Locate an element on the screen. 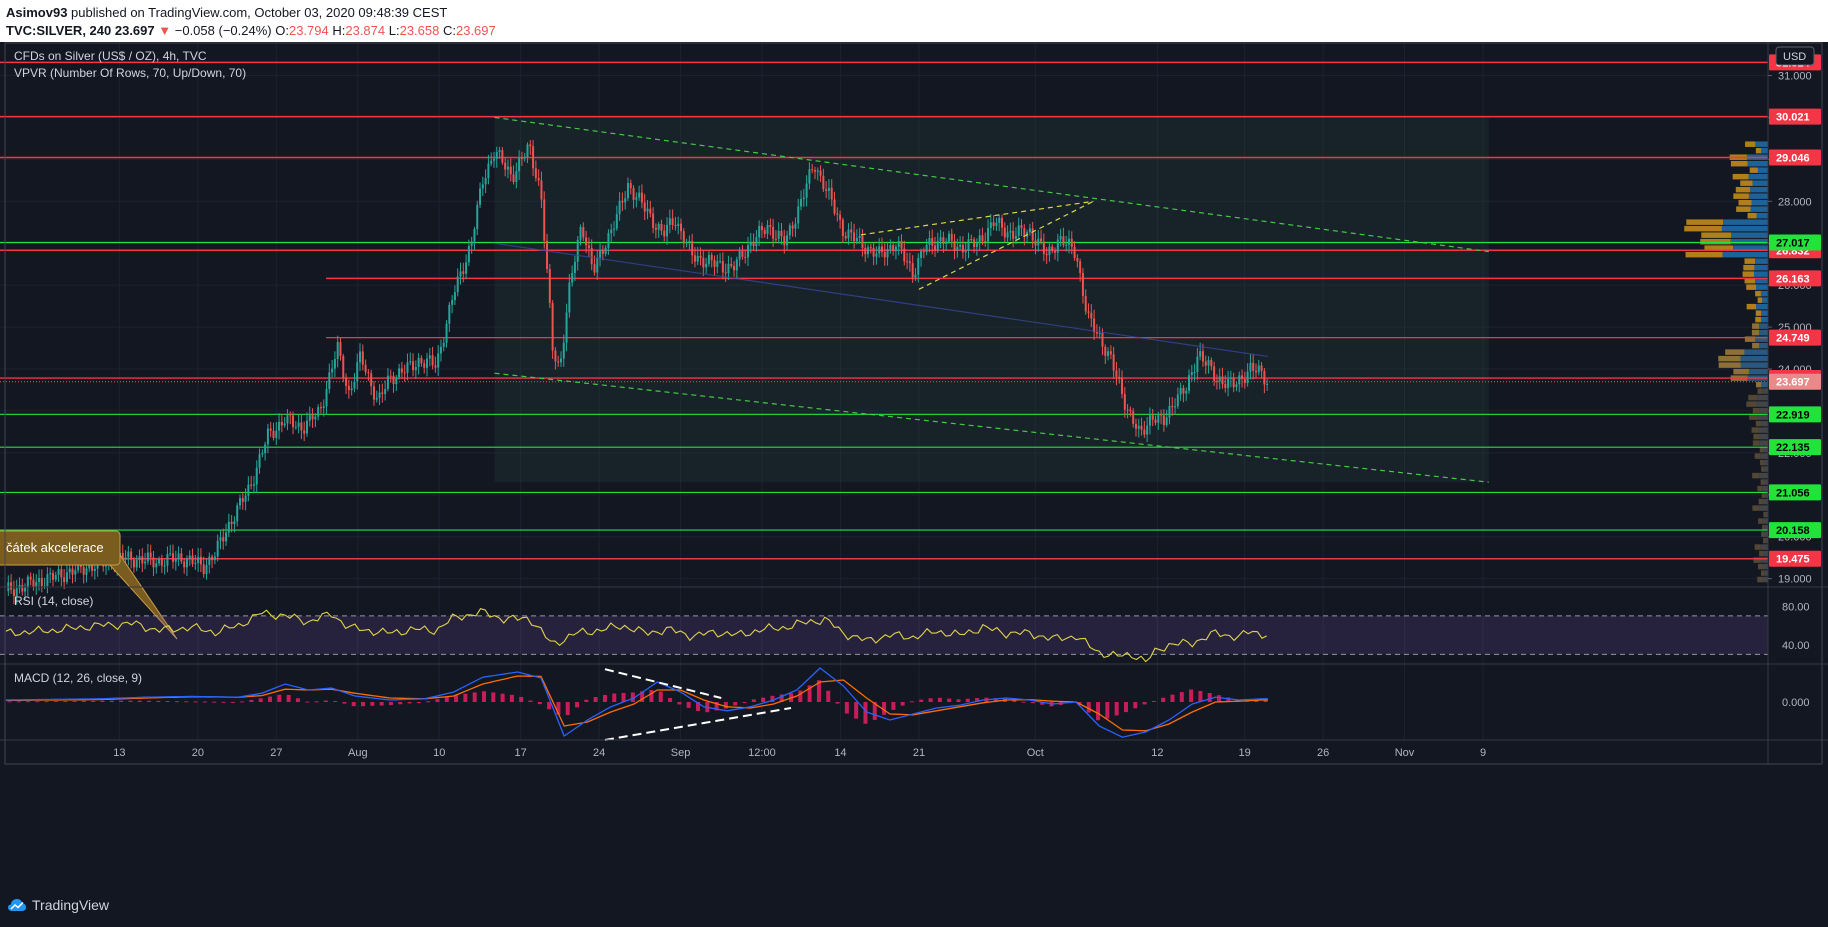 This screenshot has height=927, width=1828. currency-button: USD is located at coordinates (1795, 56).